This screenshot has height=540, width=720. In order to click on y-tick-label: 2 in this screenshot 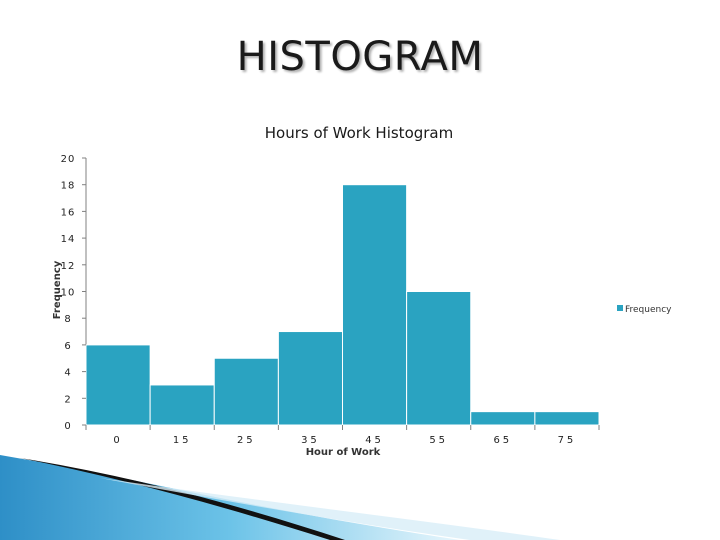, I will do `click(67, 399)`.